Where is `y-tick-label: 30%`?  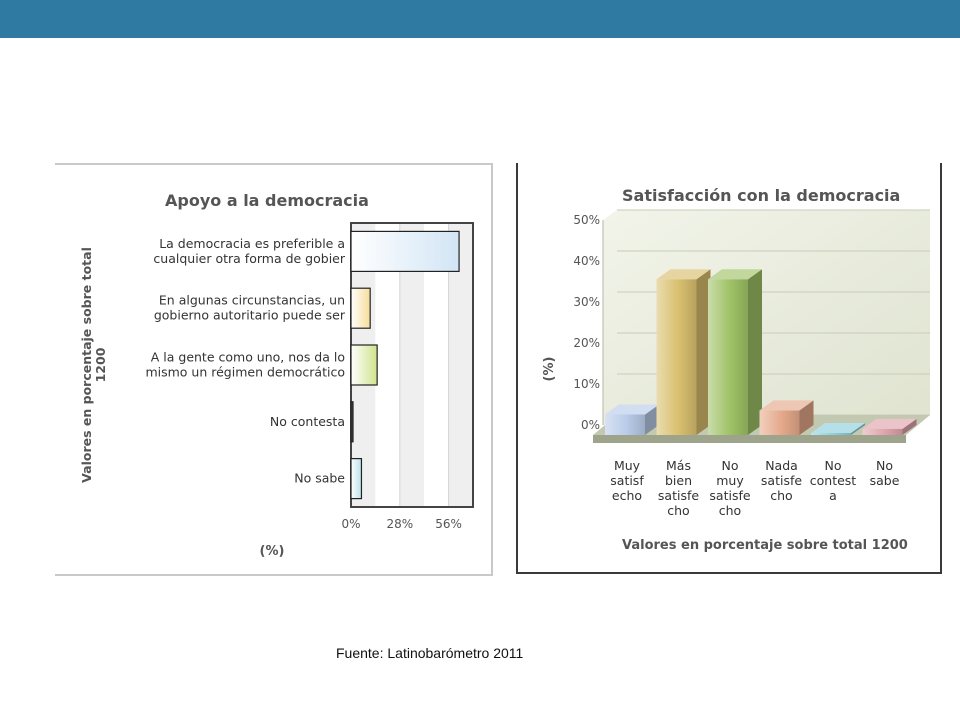
y-tick-label: 30% is located at coordinates (586, 302).